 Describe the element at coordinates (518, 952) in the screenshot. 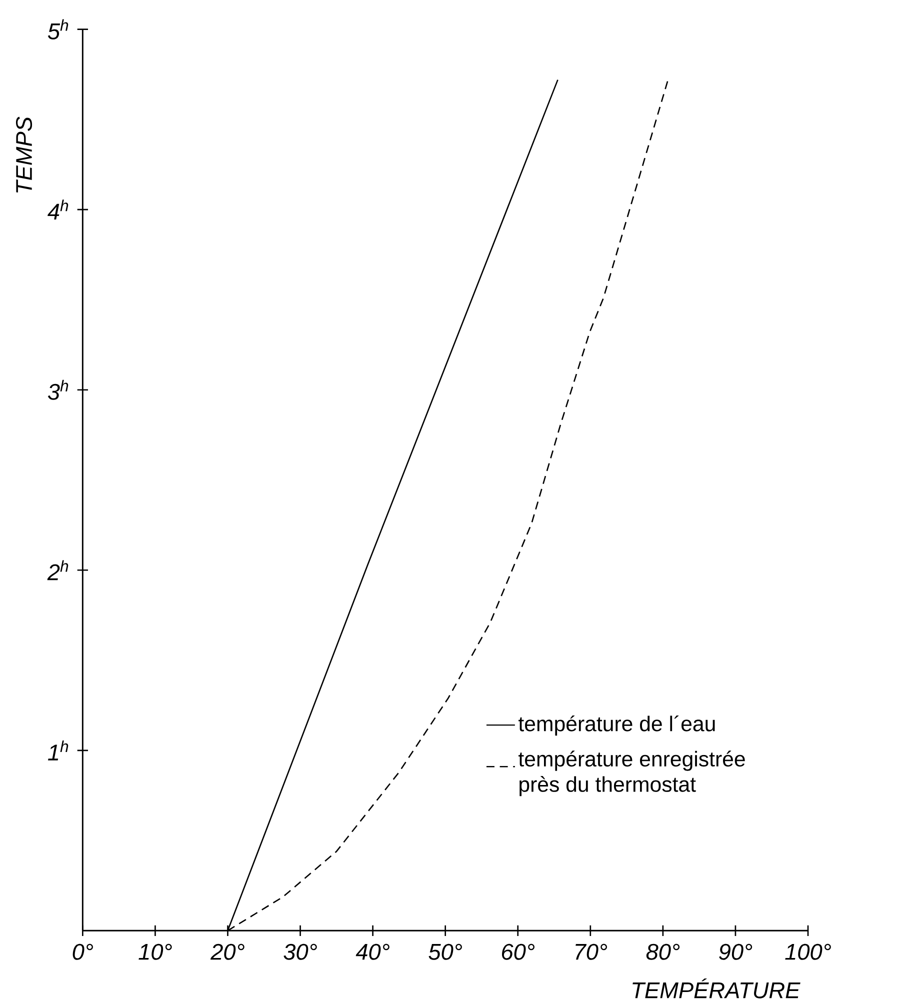

I see `x-tick-label: 60°` at that location.